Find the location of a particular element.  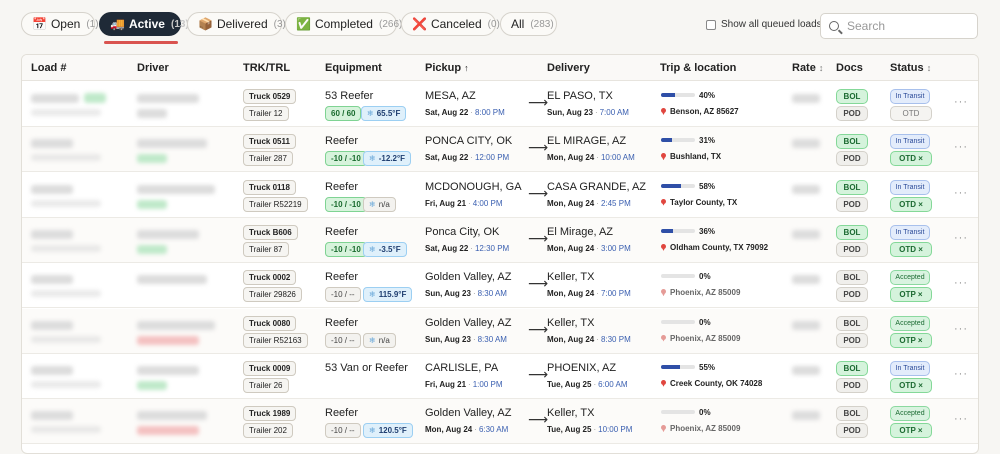

col-load: Load # is located at coordinates (49, 68).